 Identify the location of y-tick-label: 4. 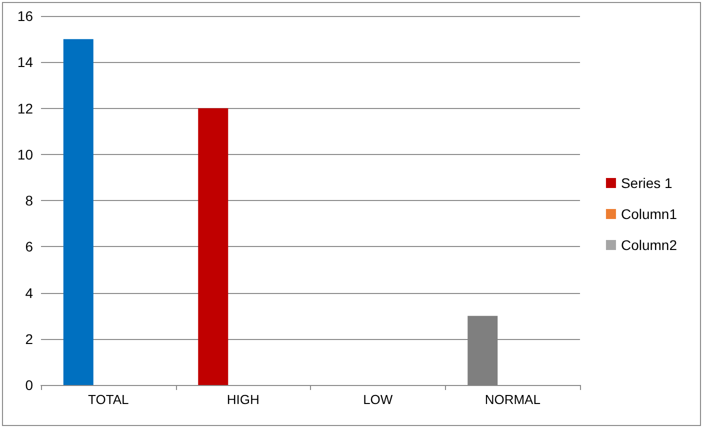
(29, 292).